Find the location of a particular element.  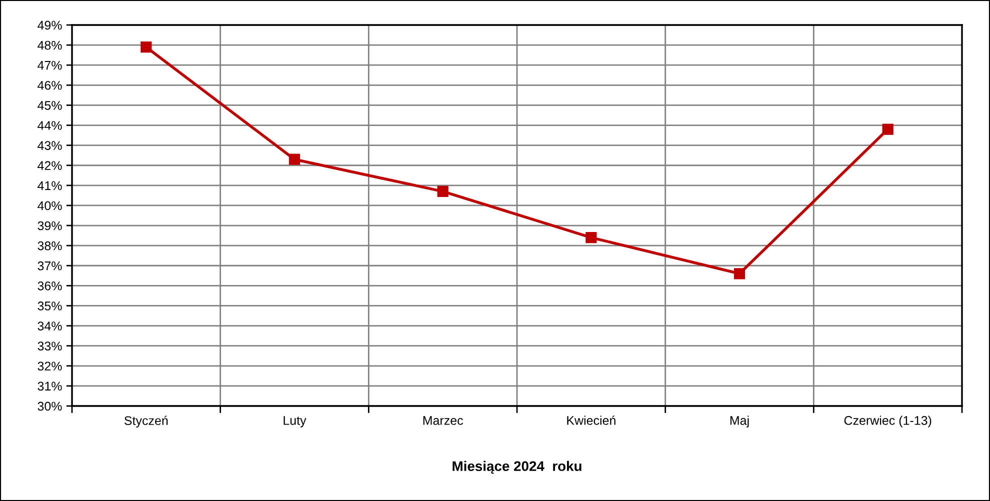

x-tick-label: Kwiecień is located at coordinates (591, 420).